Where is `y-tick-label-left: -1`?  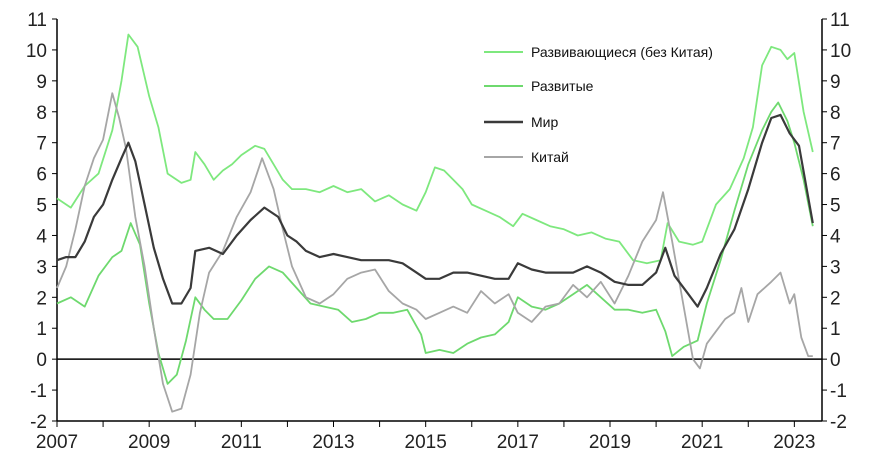
y-tick-label-left: -1 is located at coordinates (38, 391).